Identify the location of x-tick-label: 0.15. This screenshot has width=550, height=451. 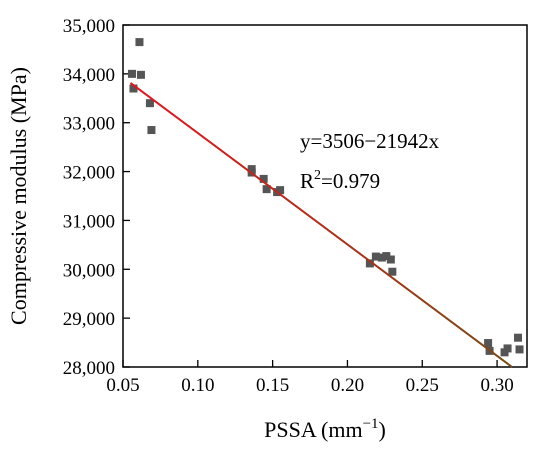
(272, 385).